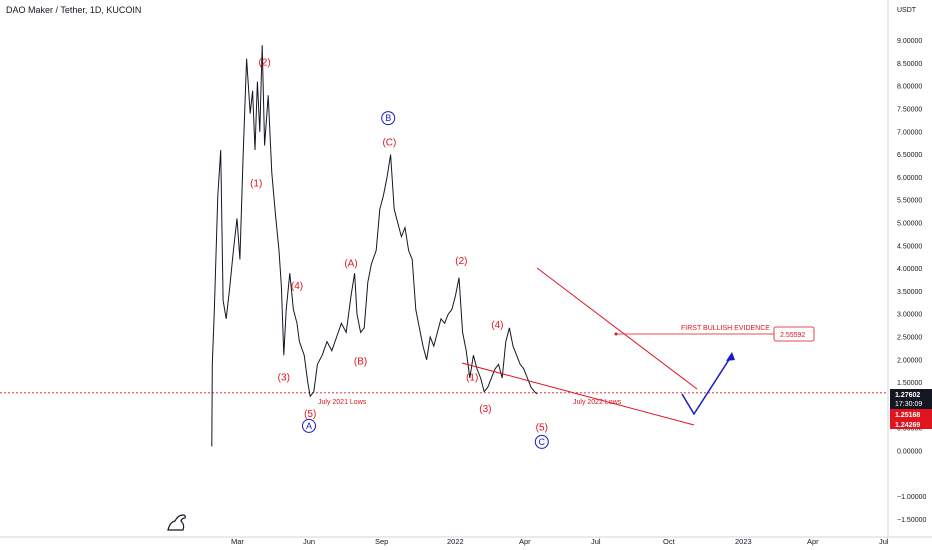 The height and width of the screenshot is (550, 932). Describe the element at coordinates (909, 132) in the screenshot. I see `price-tick-label: 7.00000` at that location.